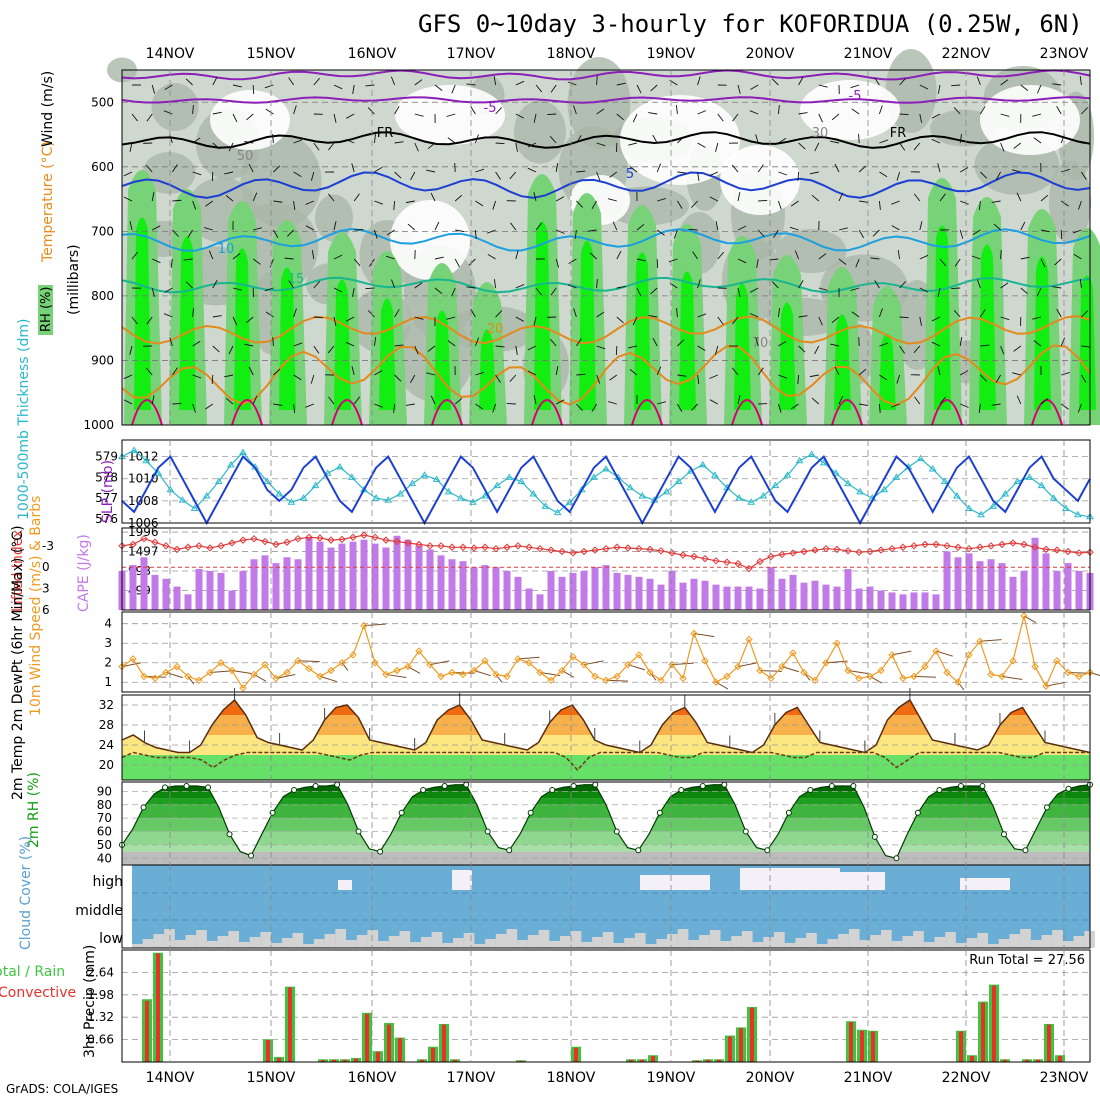  I want to click on cape-tick-label: 1497, so click(143, 552).